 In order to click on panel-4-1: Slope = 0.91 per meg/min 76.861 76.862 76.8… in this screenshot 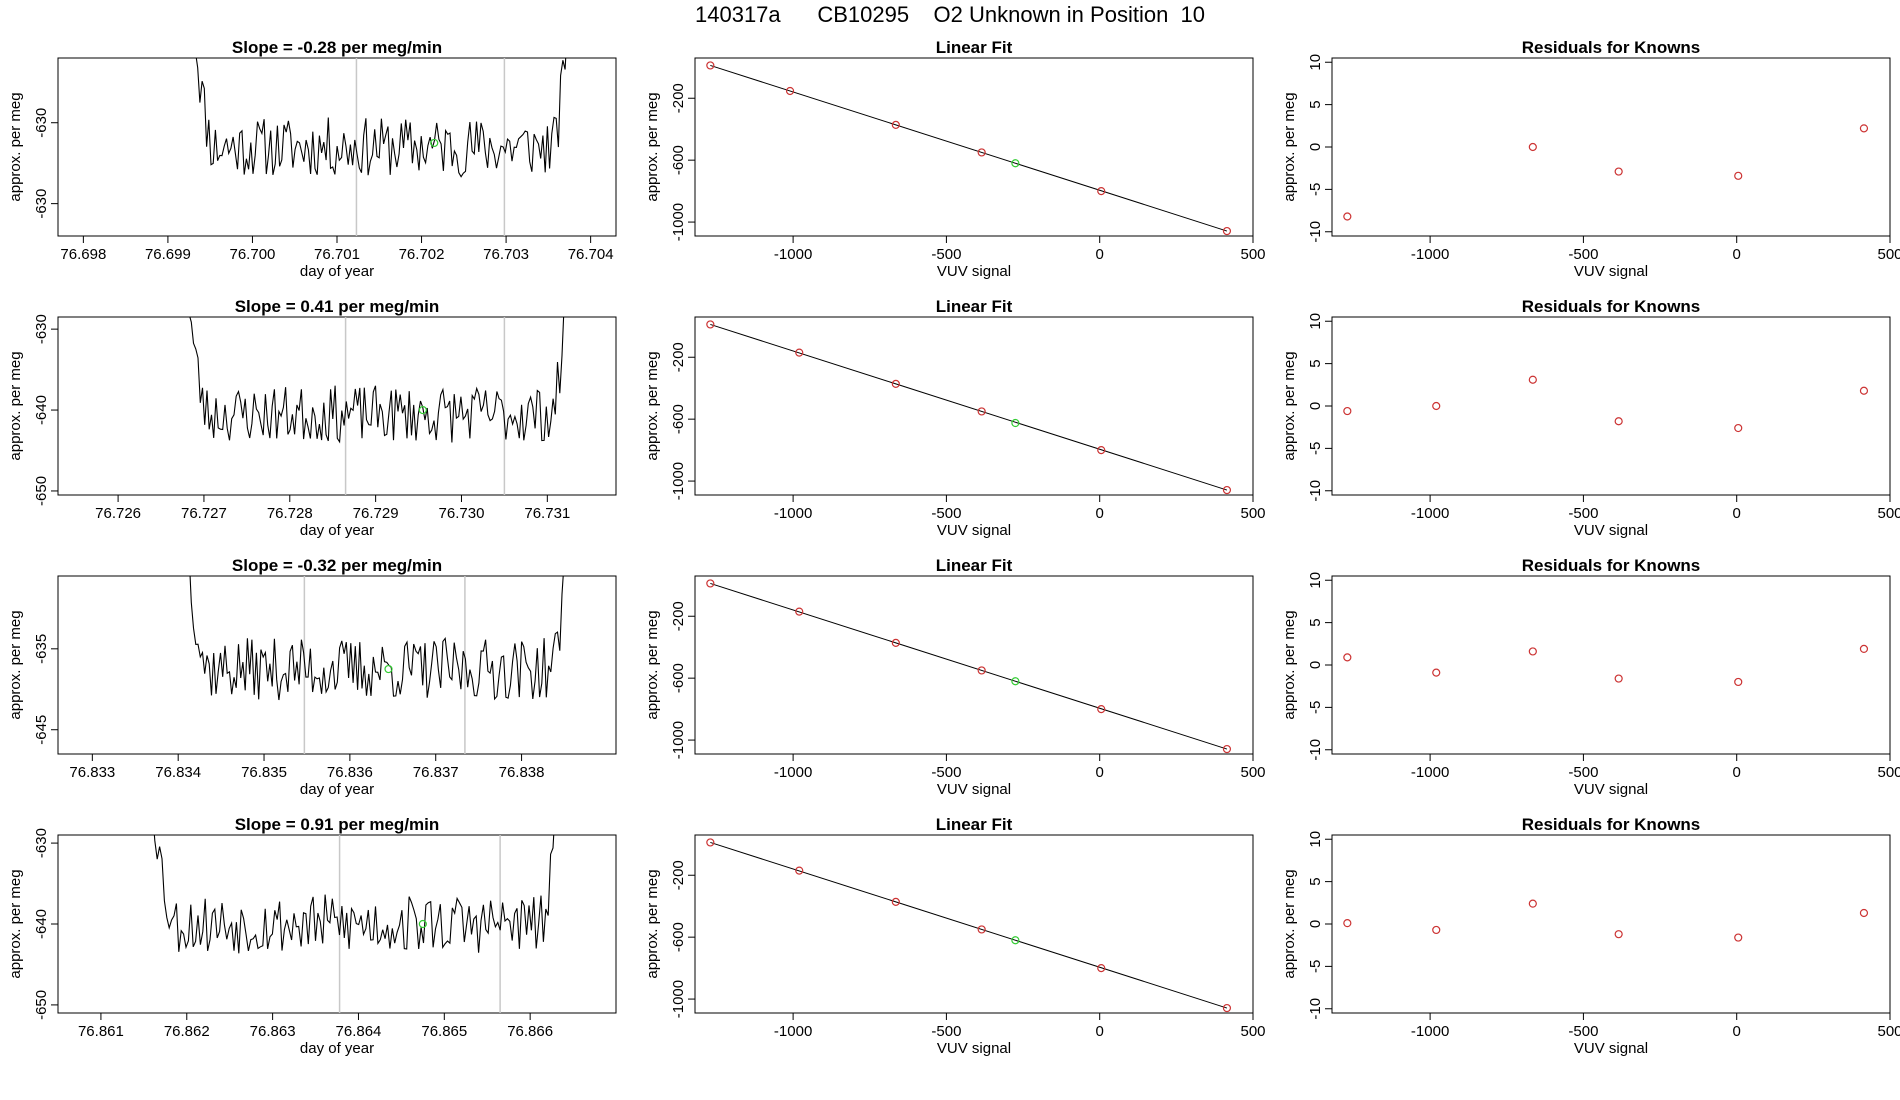, I will do `click(312, 936)`.